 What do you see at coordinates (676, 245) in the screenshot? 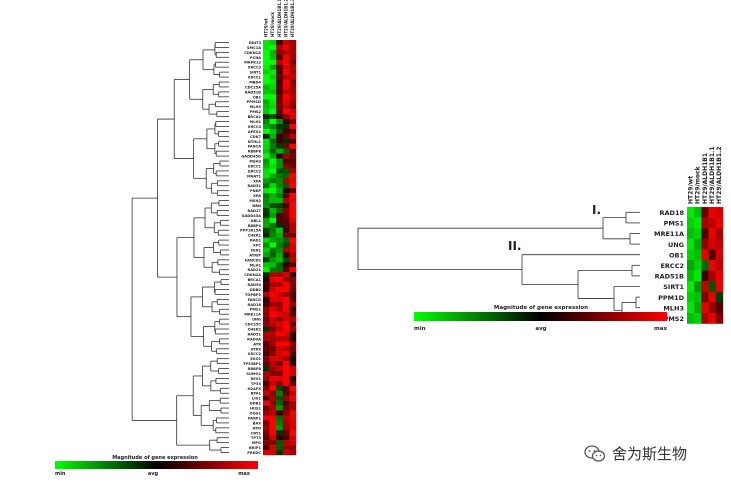
I see `right-gene-label-3: UNG` at bounding box center [676, 245].